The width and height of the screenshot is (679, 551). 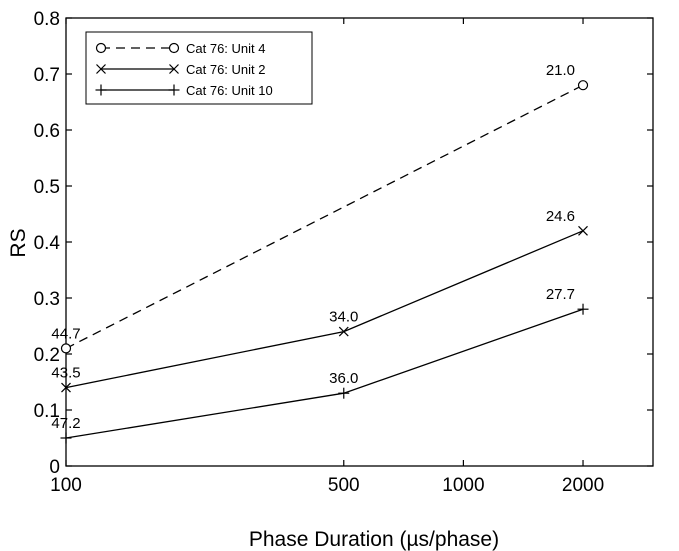 I want to click on legend-label: Cat 76: Unit 2, so click(x=226, y=69).